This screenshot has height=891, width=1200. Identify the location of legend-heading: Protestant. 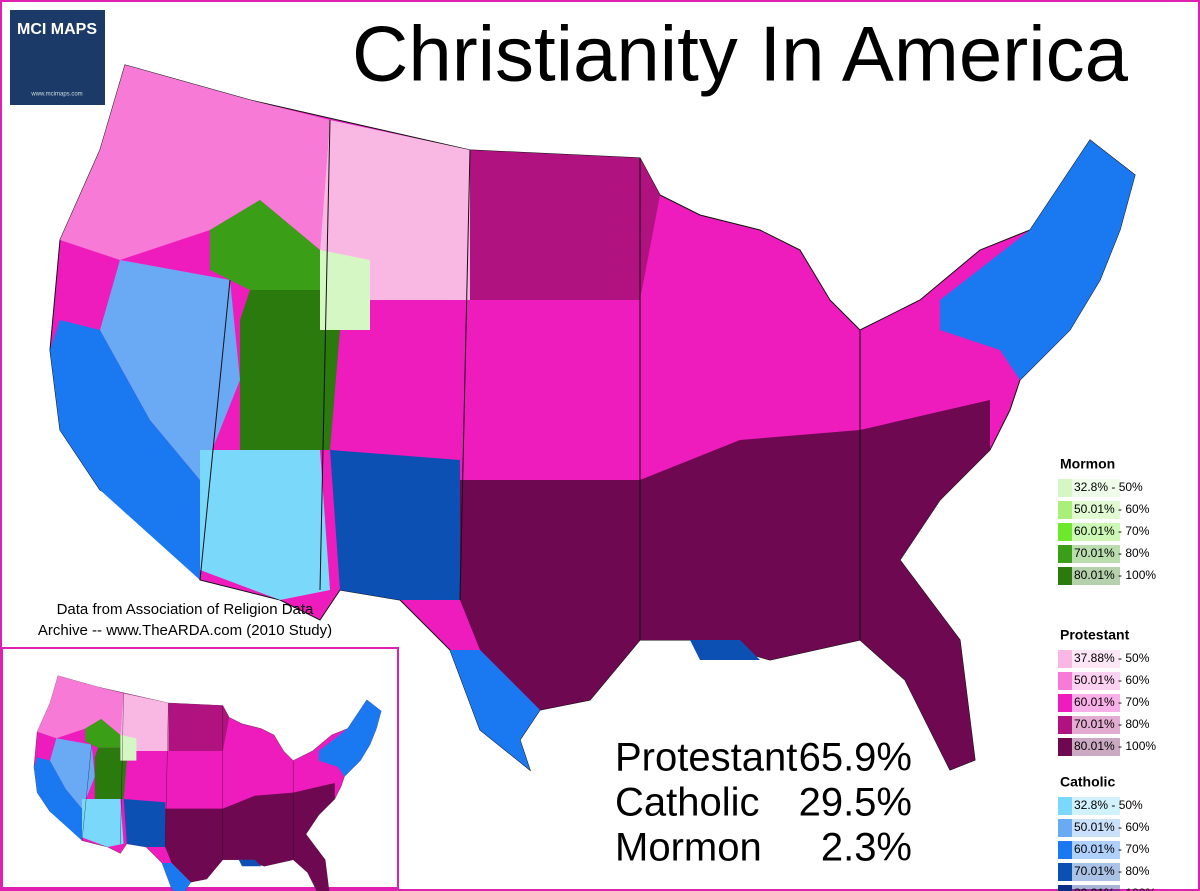
(1095, 635).